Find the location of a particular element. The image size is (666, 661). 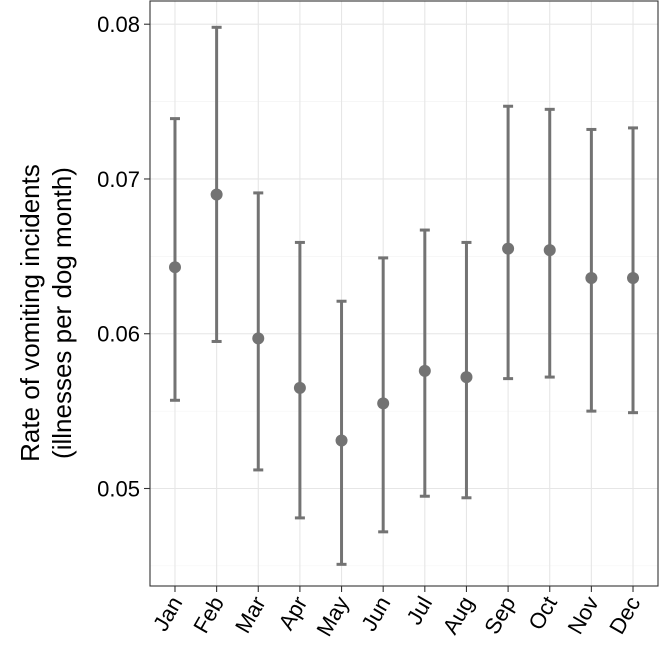

y-tick-label: 0.08 is located at coordinates (118, 24).